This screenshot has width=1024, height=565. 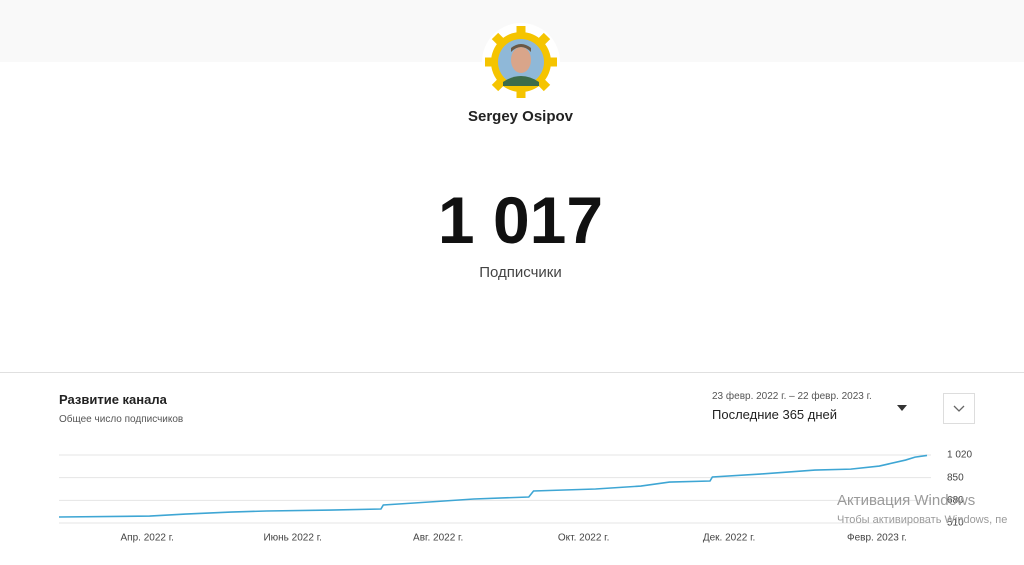 I want to click on dropdown-arrow, so click(x=902, y=408).